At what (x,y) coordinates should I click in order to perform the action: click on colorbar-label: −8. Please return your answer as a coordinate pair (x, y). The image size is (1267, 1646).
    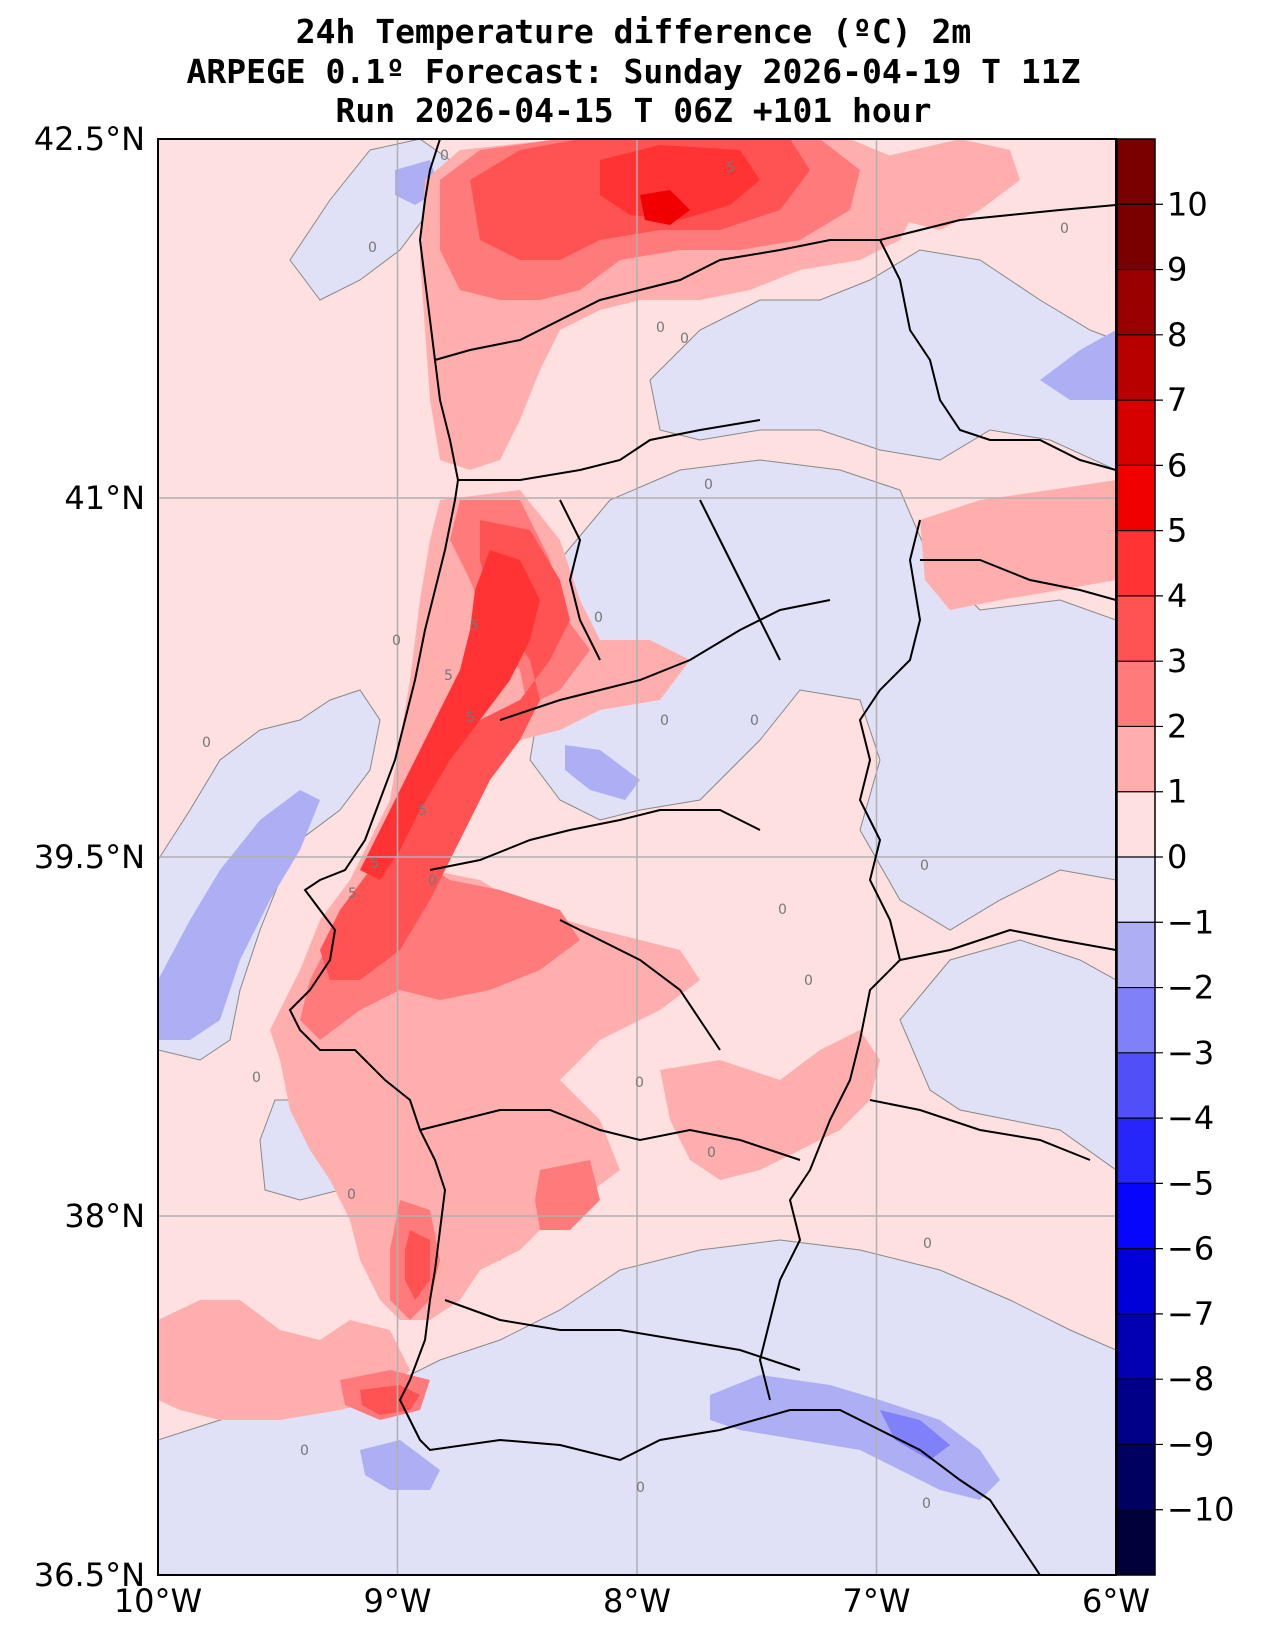
    Looking at the image, I should click on (1190, 1379).